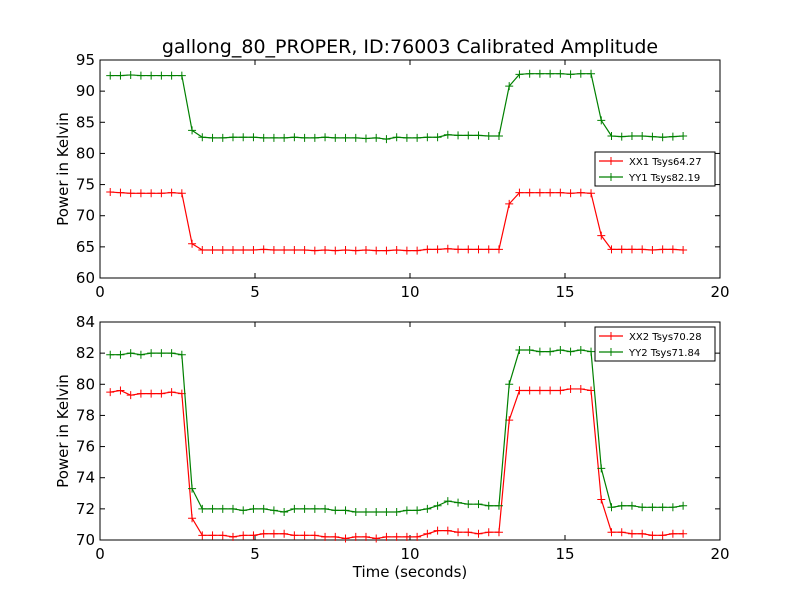  I want to click on y-axis-label: Power in Kelvin, so click(63, 431).